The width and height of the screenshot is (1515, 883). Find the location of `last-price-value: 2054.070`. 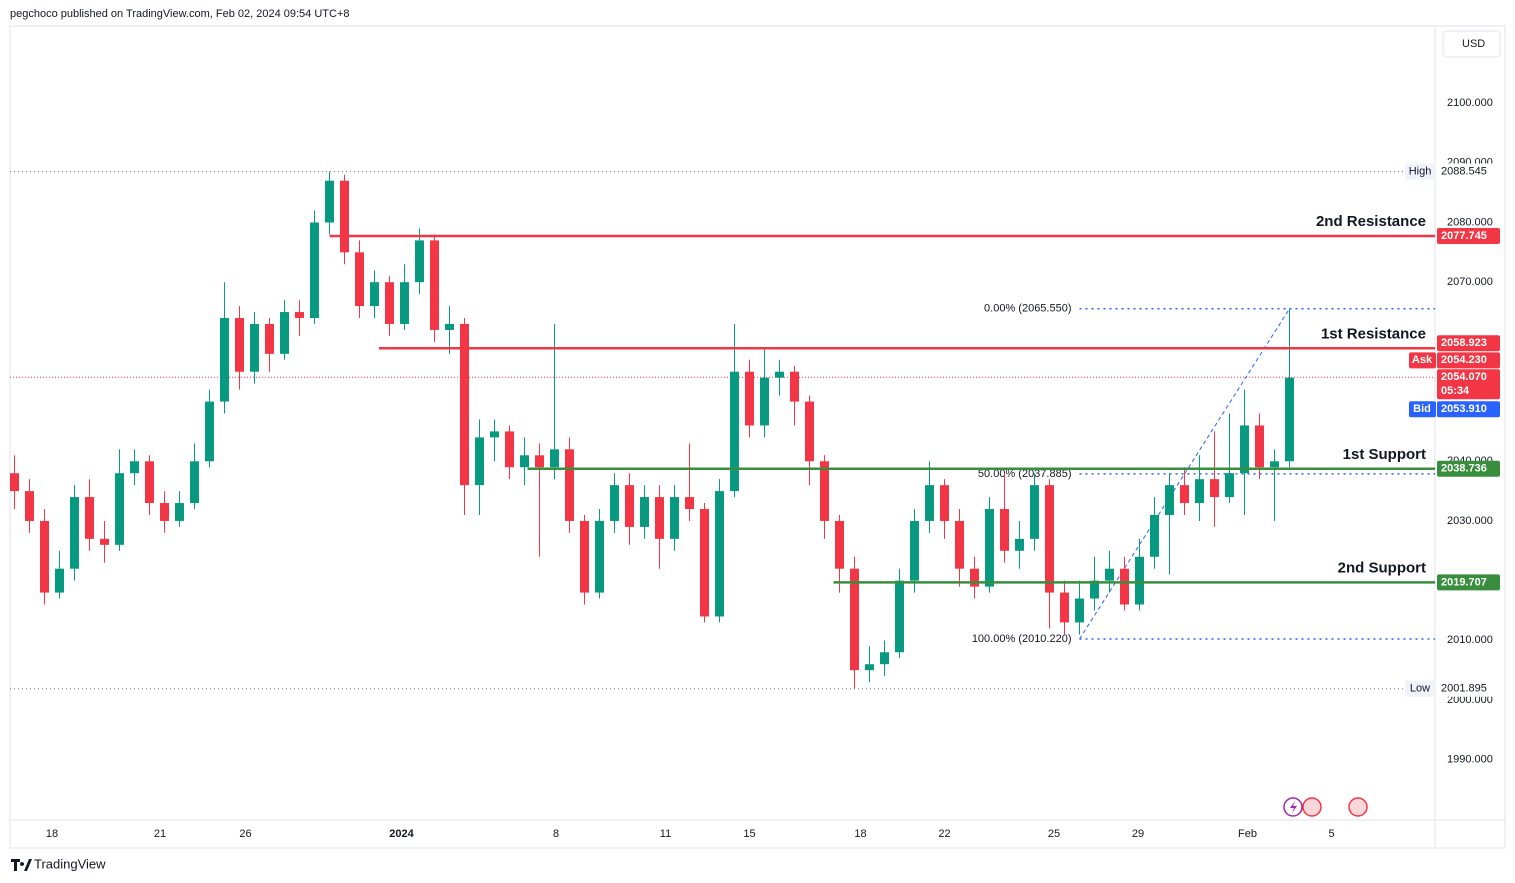

last-price-value: 2054.070 is located at coordinates (1464, 377).